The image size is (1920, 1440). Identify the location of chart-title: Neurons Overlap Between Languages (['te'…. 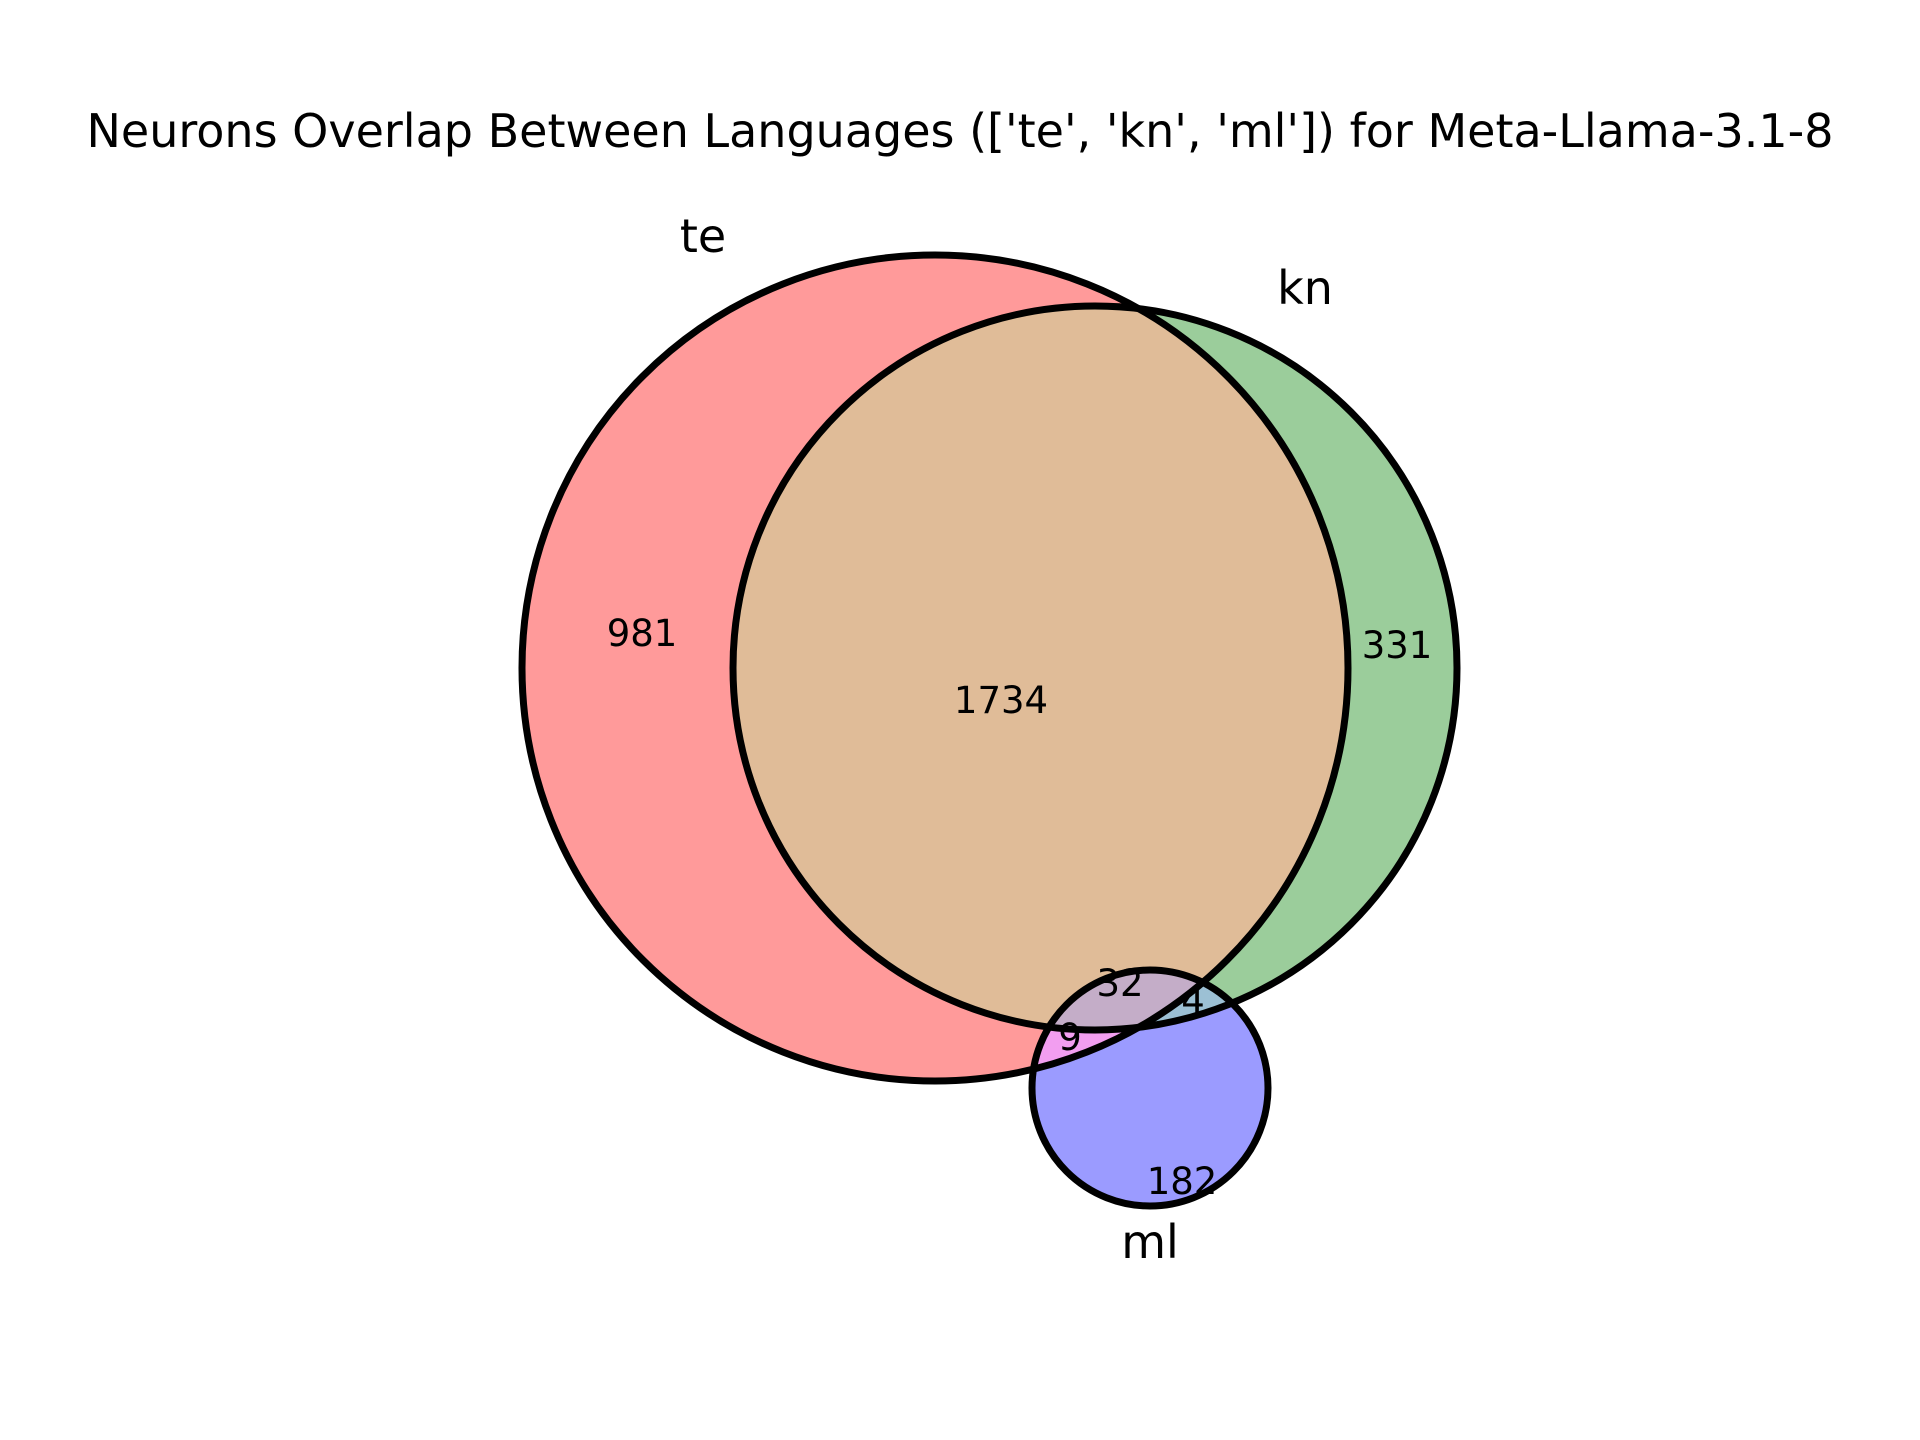
(960, 131).